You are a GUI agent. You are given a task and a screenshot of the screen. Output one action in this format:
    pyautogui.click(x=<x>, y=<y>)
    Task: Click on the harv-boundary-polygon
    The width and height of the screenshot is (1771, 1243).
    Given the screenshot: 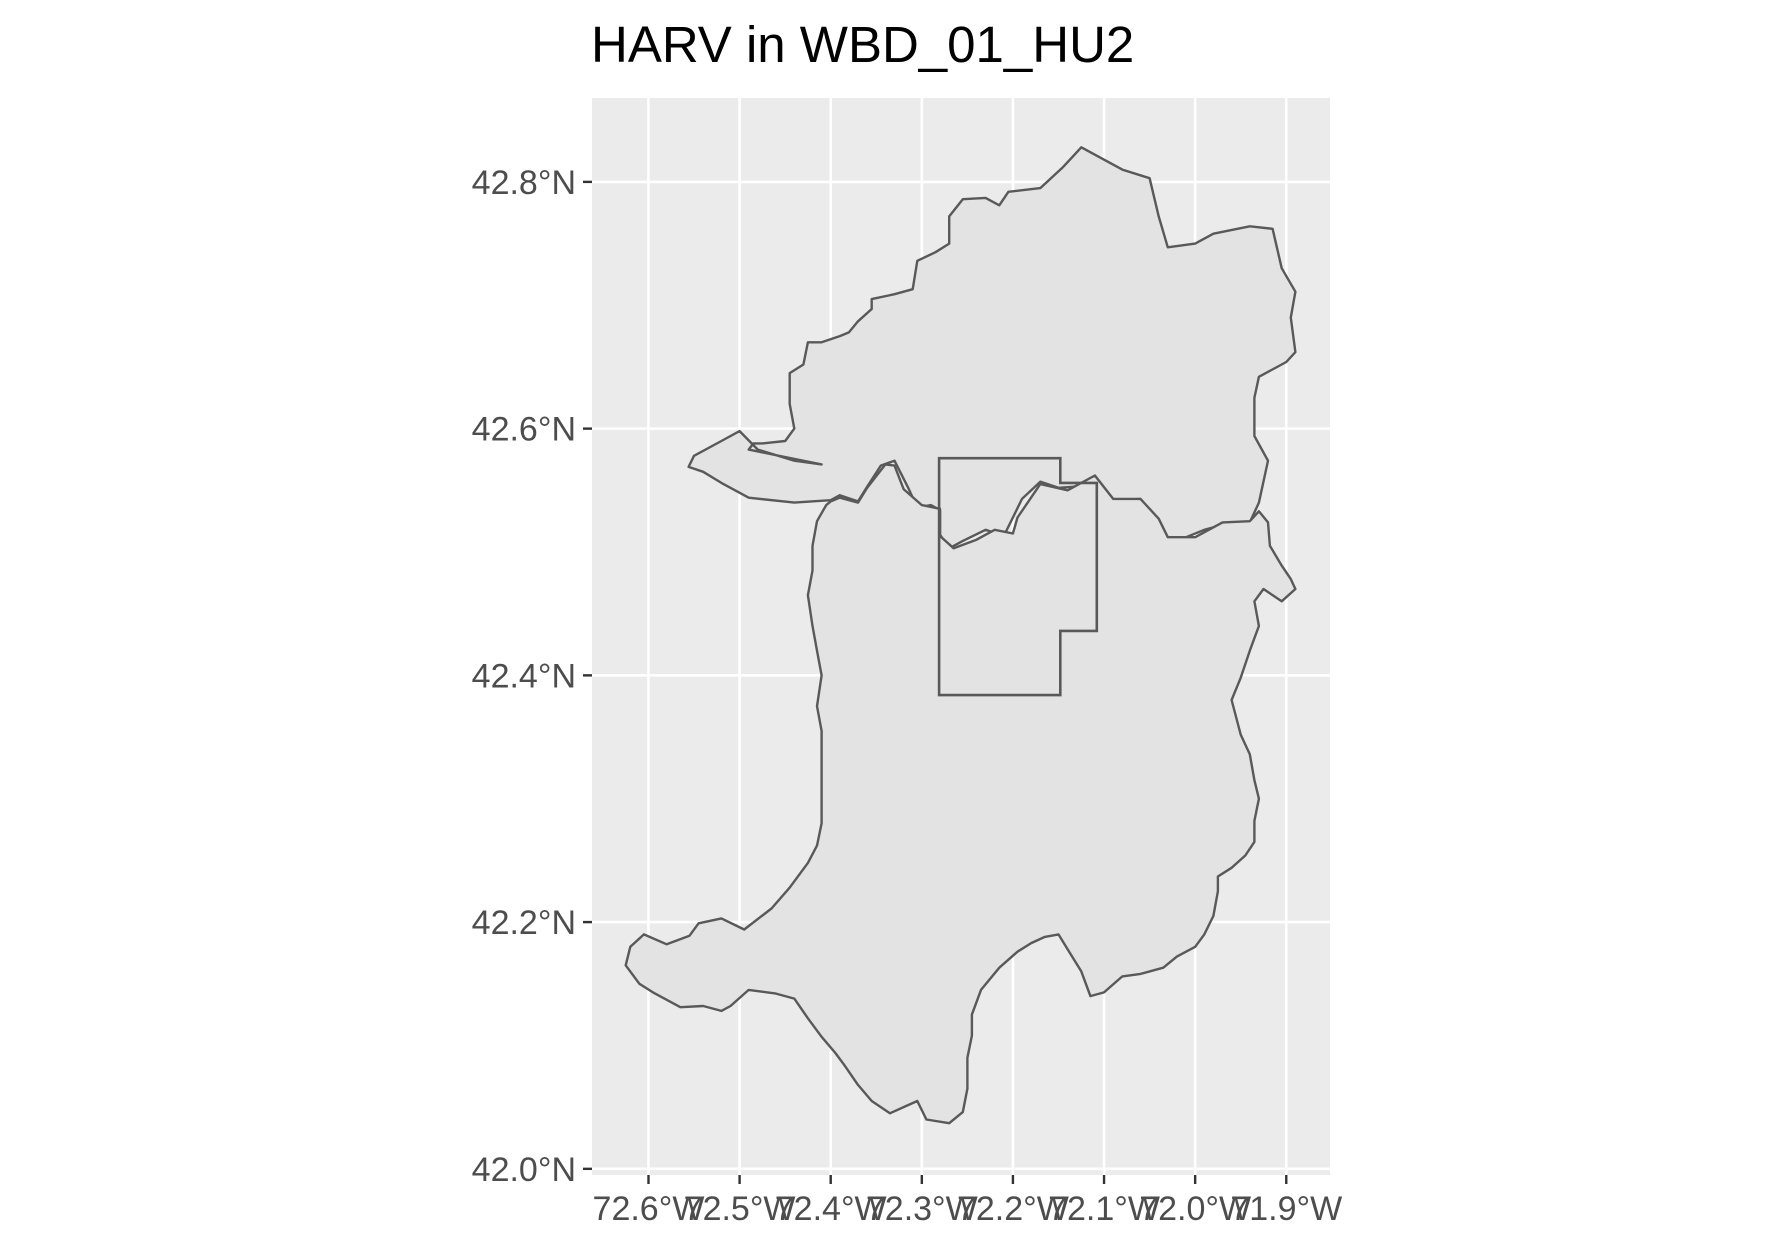 What is the action you would take?
    pyautogui.click(x=1018, y=576)
    